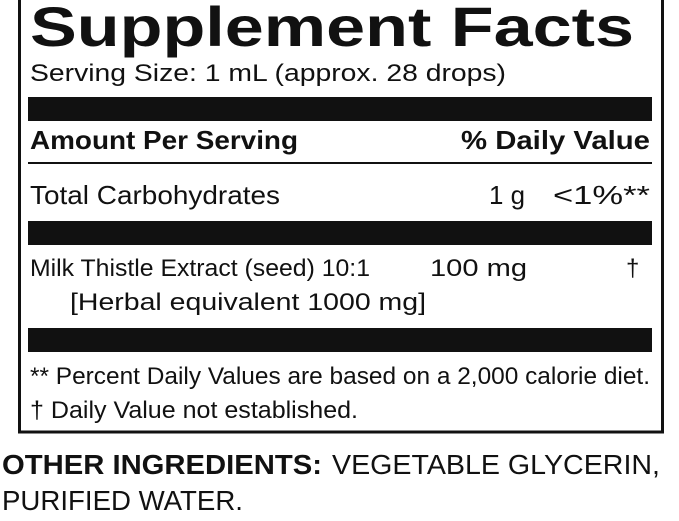 The width and height of the screenshot is (679, 521). Describe the element at coordinates (248, 302) in the screenshot. I see `ingredient-note: [Herbal equivalent 1000 mg]` at that location.